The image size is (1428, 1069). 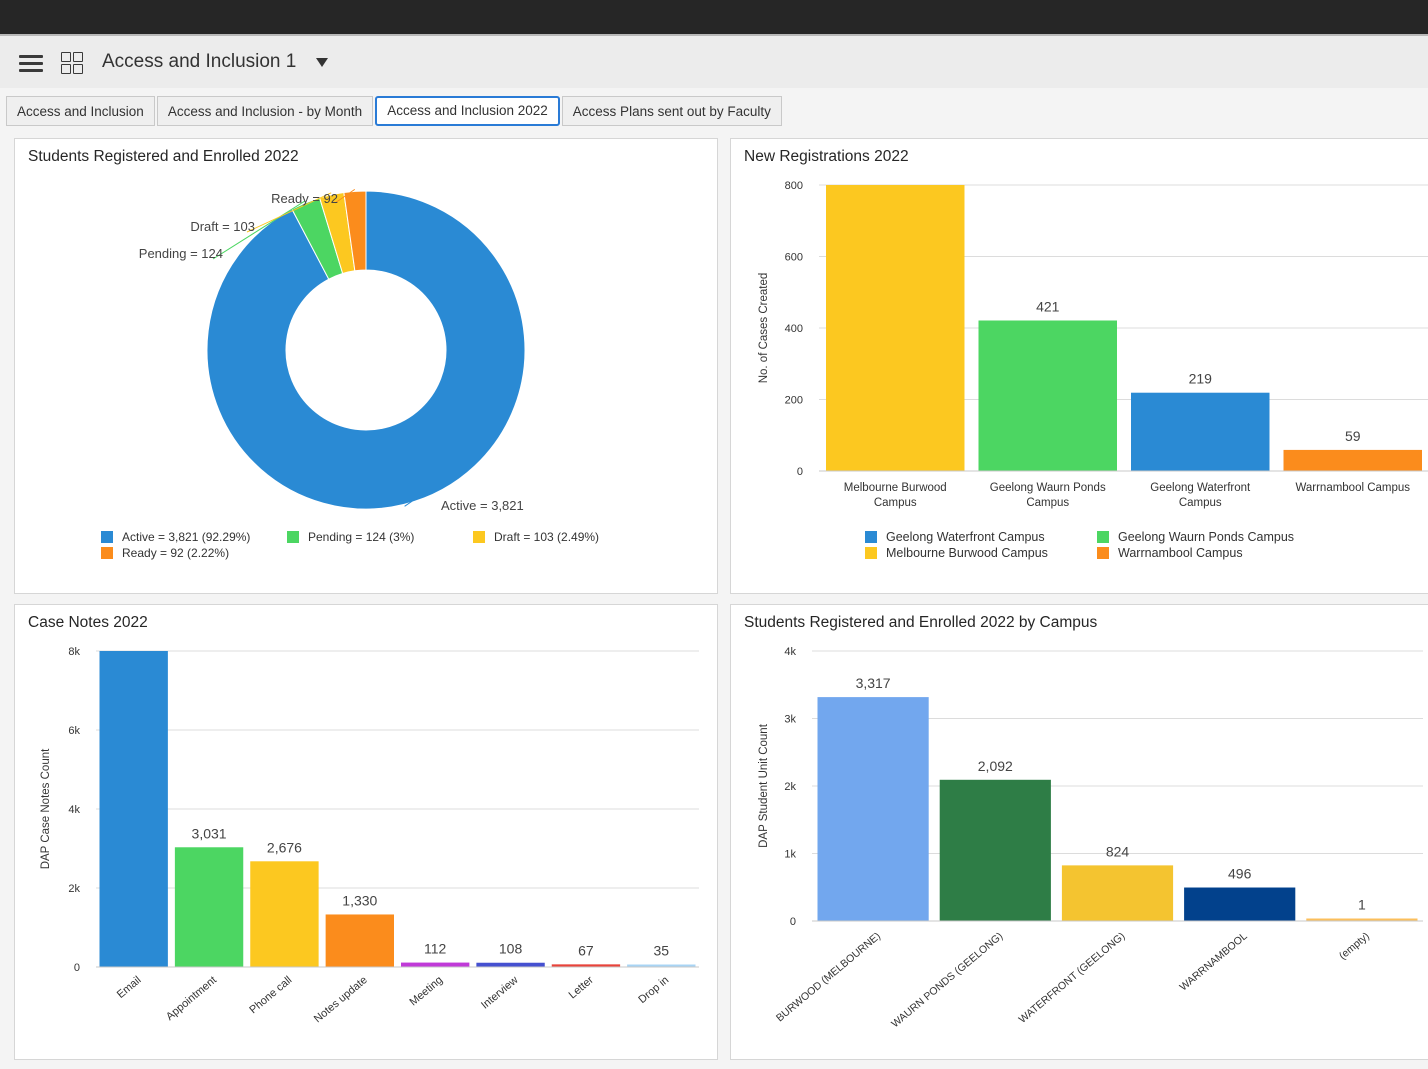 I want to click on data-label: 824, so click(x=1118, y=851).